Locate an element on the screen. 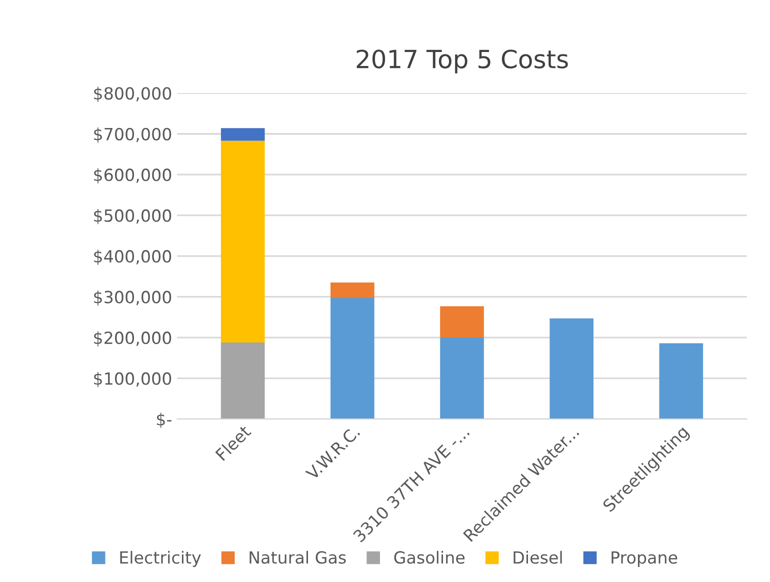 The height and width of the screenshot is (582, 770). legend-label: Natural Gas is located at coordinates (298, 557).